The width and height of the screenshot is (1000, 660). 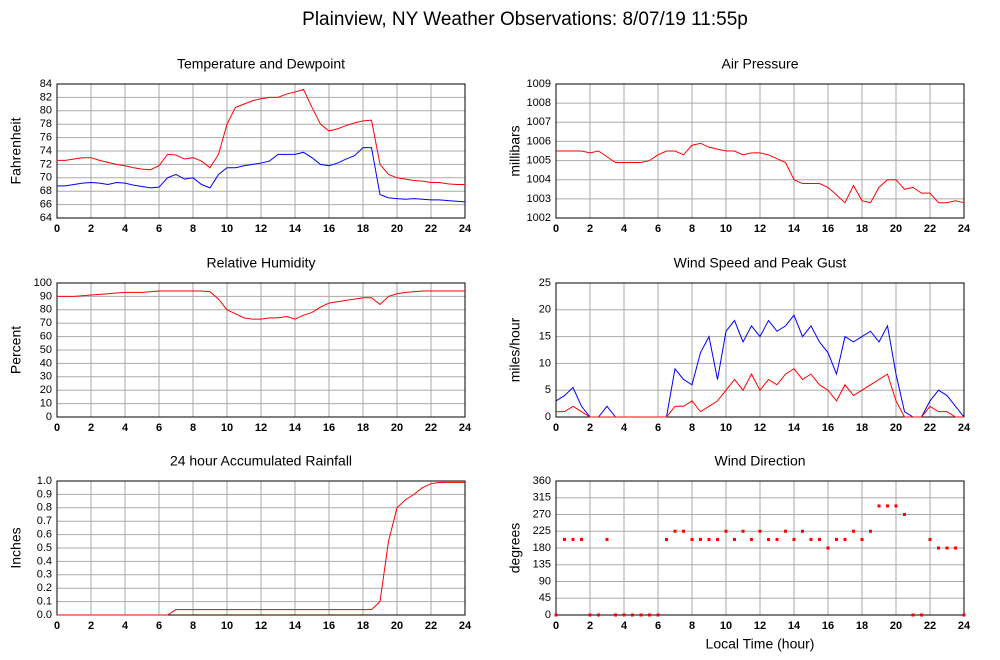 What do you see at coordinates (46, 350) in the screenshot?
I see `y-tick-label: 50` at bounding box center [46, 350].